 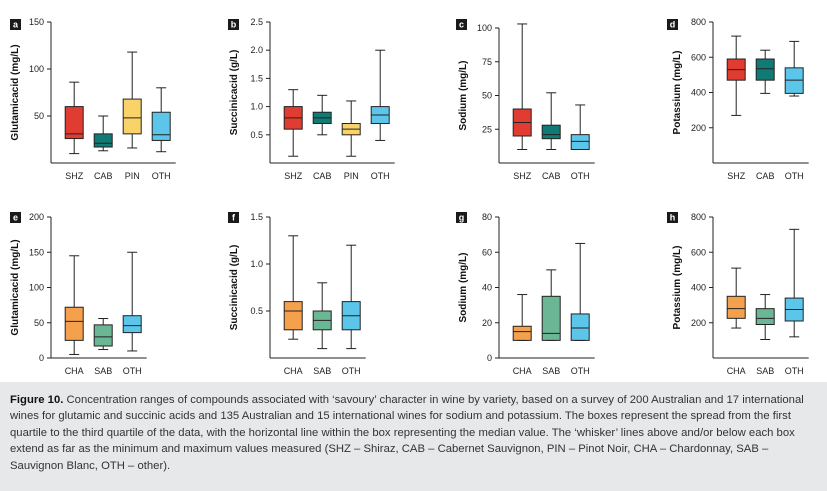 I want to click on panel-letter: f, so click(x=234, y=218).